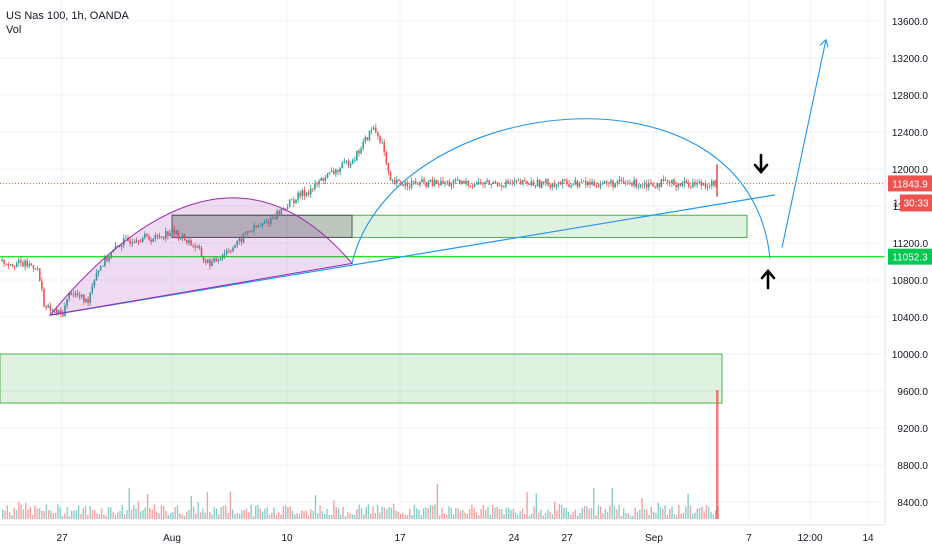 The width and height of the screenshot is (932, 550). What do you see at coordinates (910, 281) in the screenshot?
I see `price-tick-label: 10800.0` at bounding box center [910, 281].